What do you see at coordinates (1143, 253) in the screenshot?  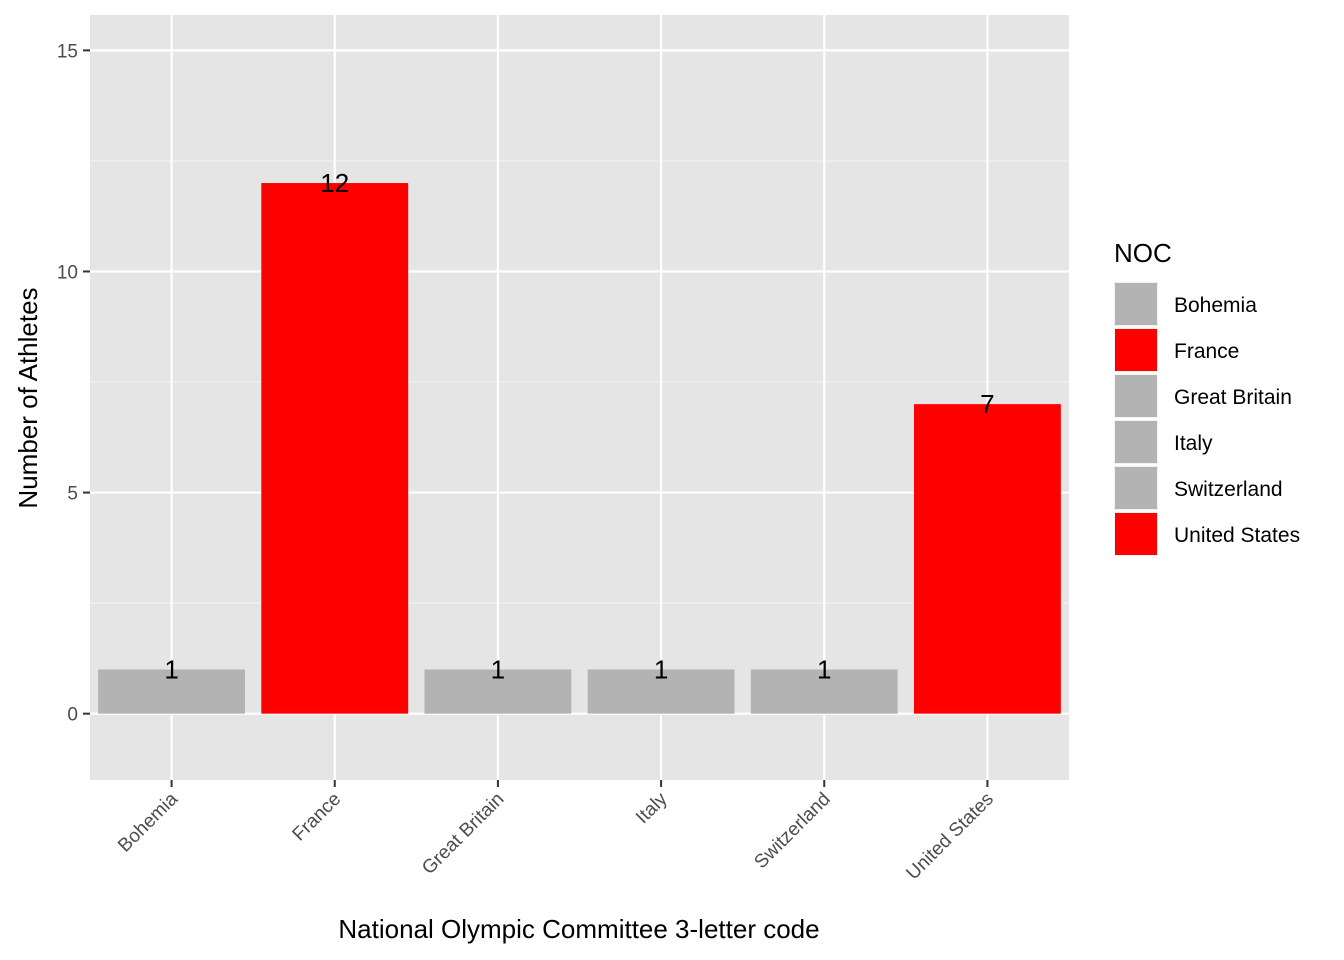 I see `legend-title: NOC` at bounding box center [1143, 253].